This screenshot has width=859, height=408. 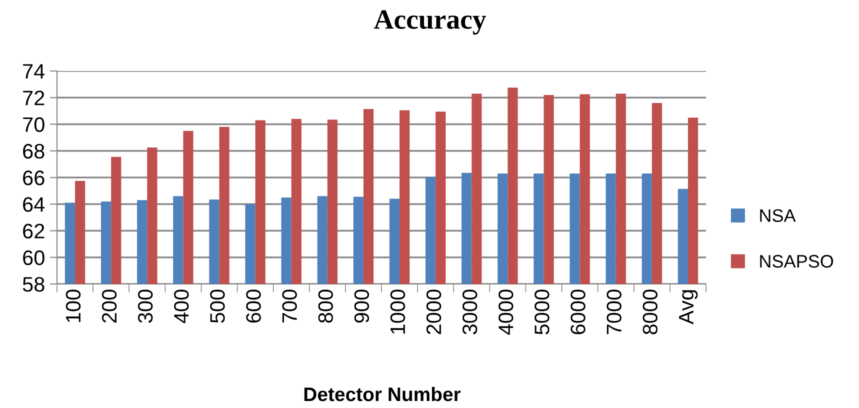 I want to click on y-tick-label: 68, so click(x=33, y=151).